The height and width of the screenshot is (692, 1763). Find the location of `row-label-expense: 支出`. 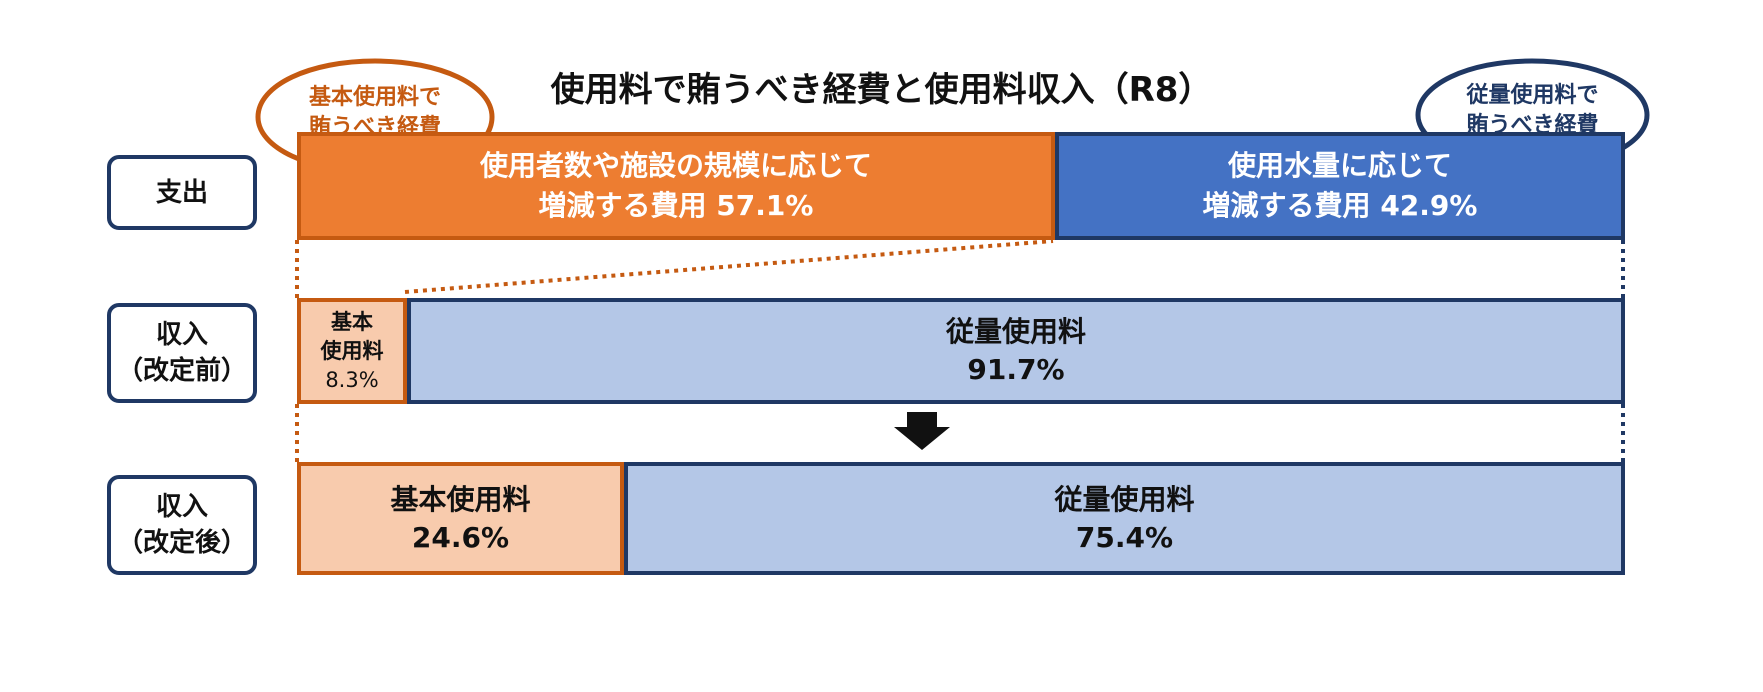

row-label-expense: 支出 is located at coordinates (182, 192).